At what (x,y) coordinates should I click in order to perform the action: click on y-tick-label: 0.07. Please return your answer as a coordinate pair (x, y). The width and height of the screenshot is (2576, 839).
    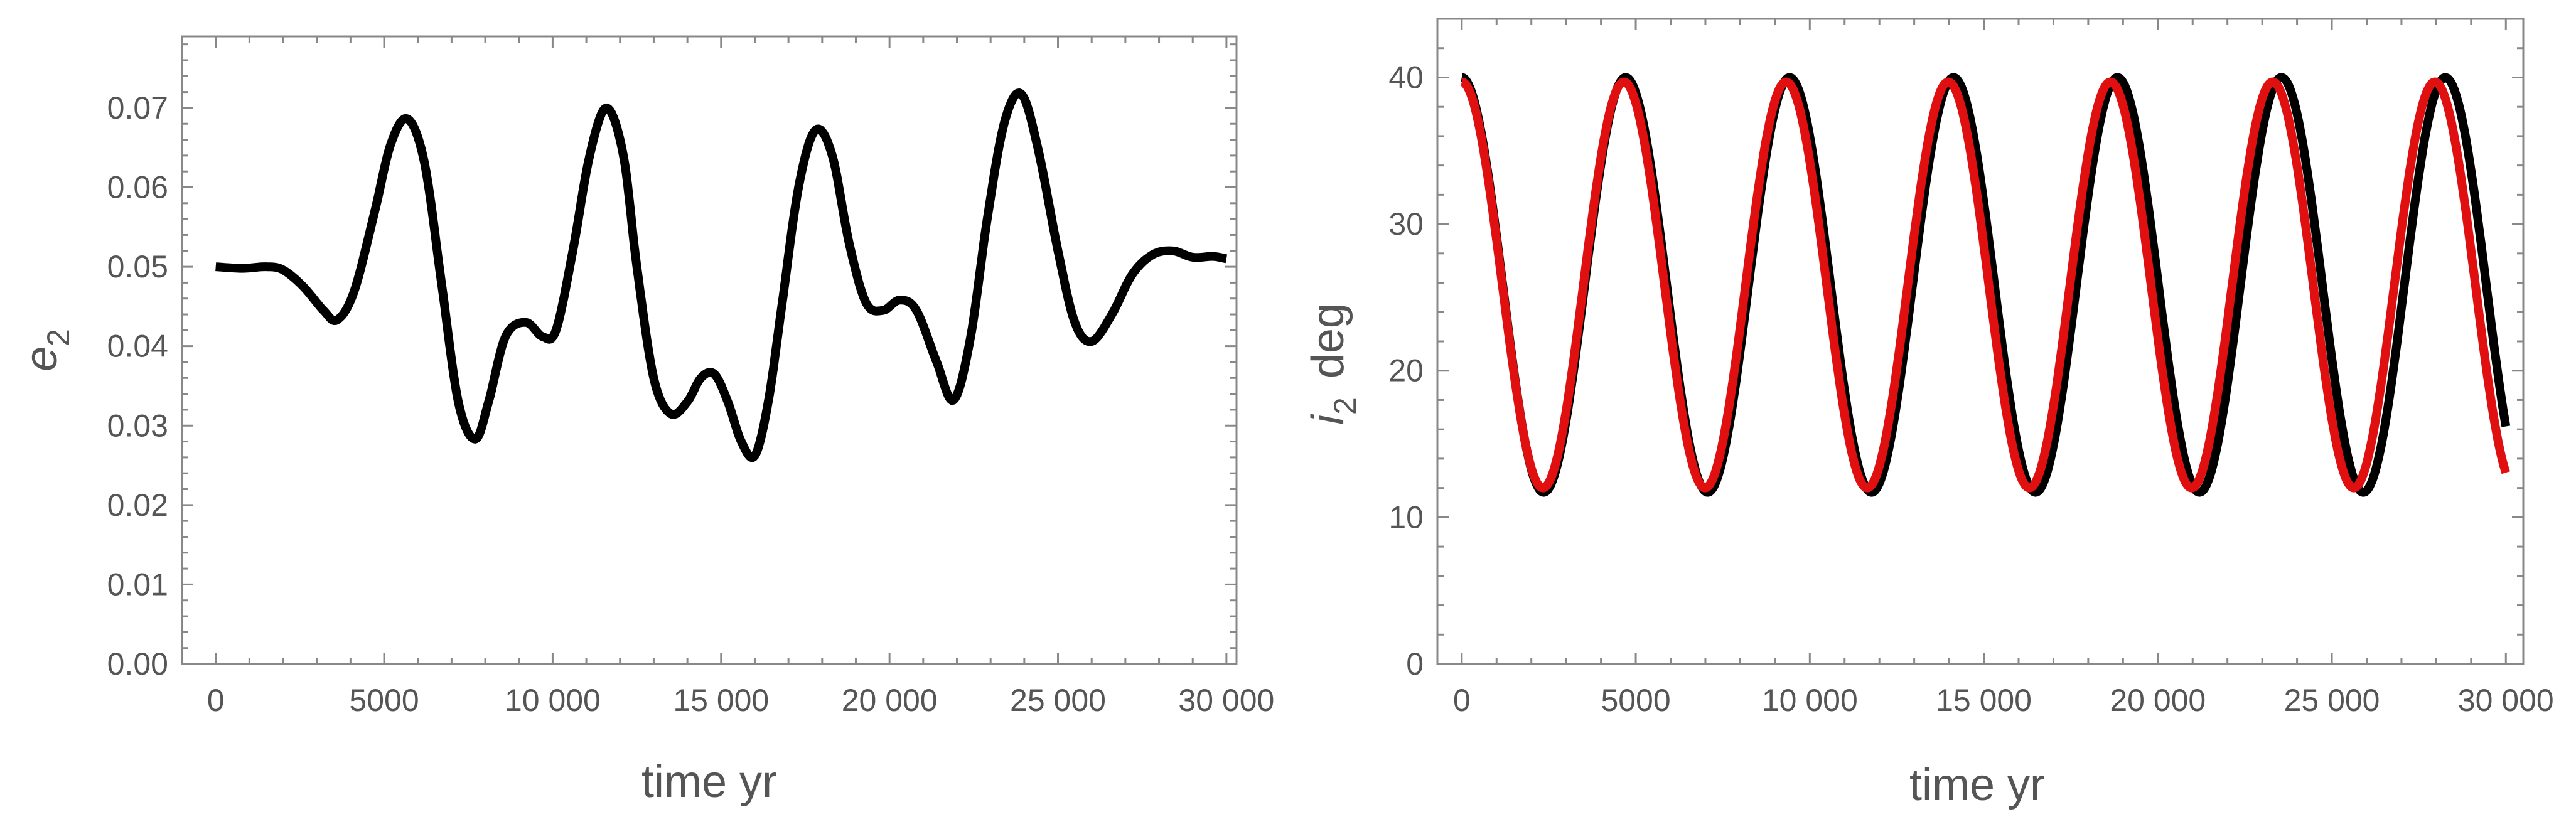
    Looking at the image, I should click on (137, 108).